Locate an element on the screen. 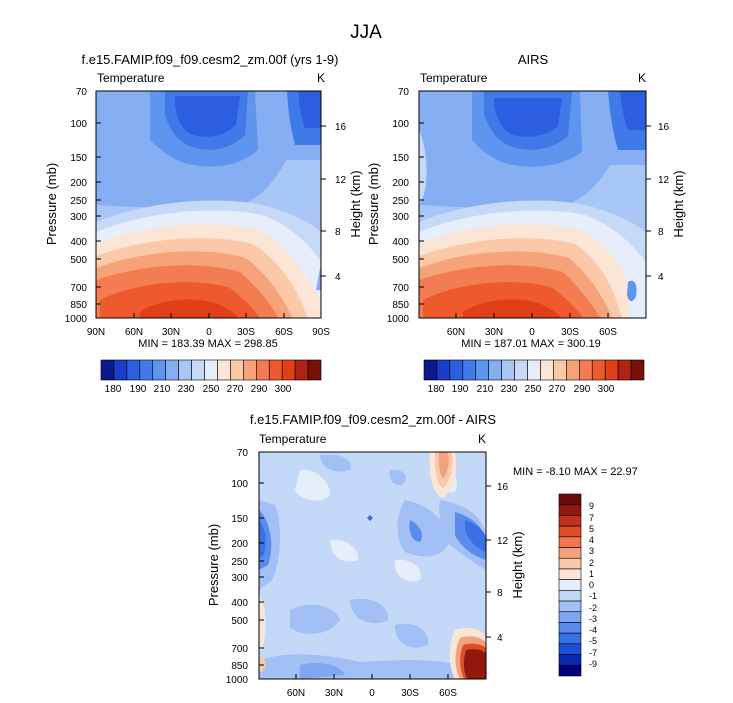 This screenshot has width=733, height=703. tick: 0 is located at coordinates (209, 325).